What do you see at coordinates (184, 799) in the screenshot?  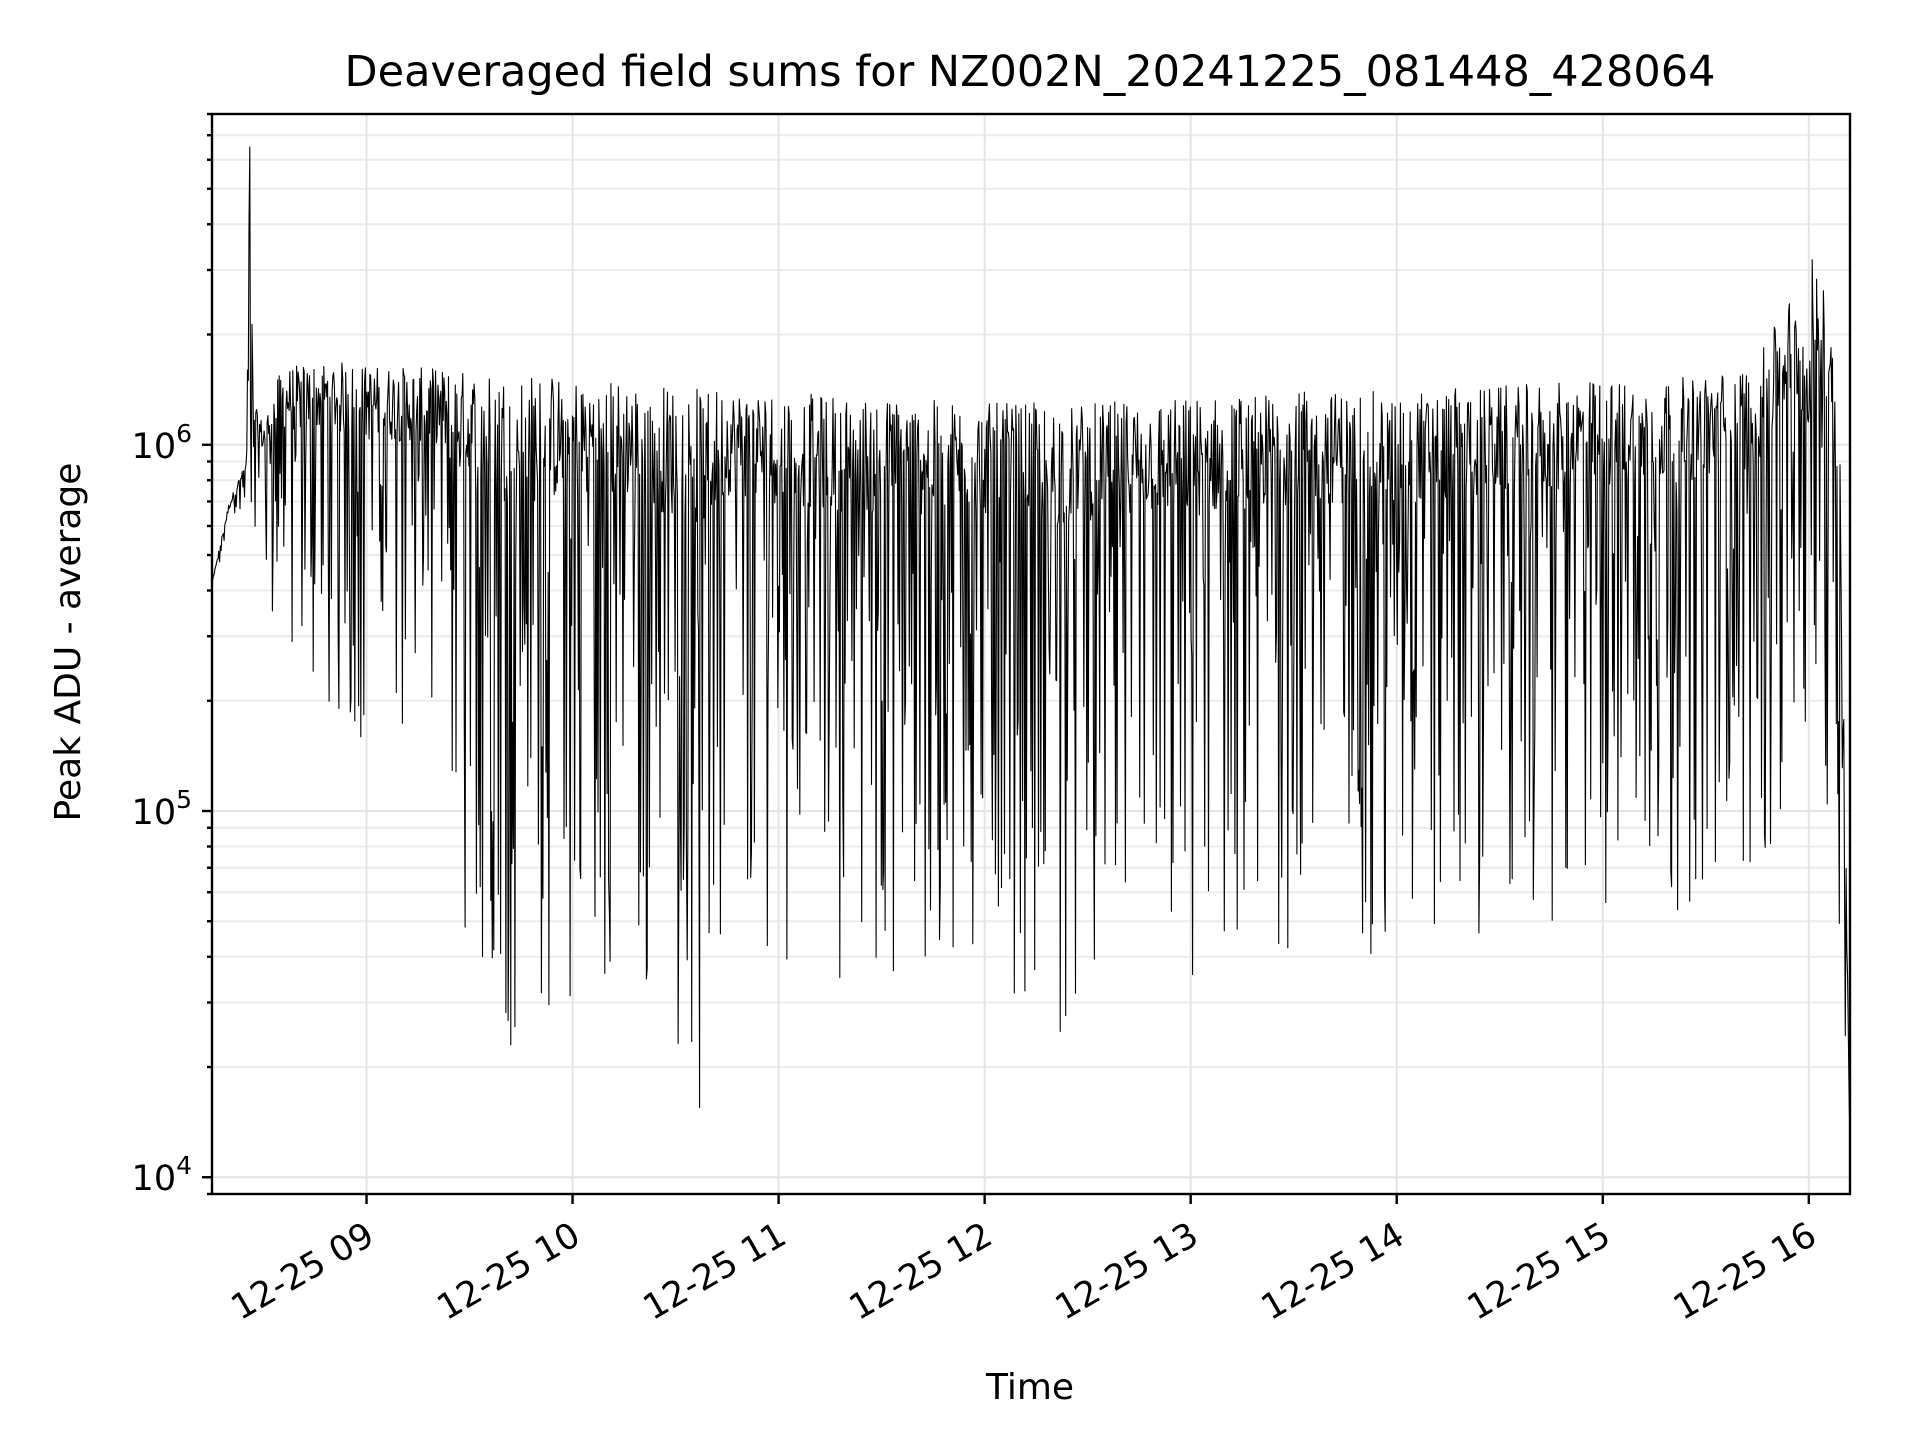 I see `y-tick-exponent: 5` at bounding box center [184, 799].